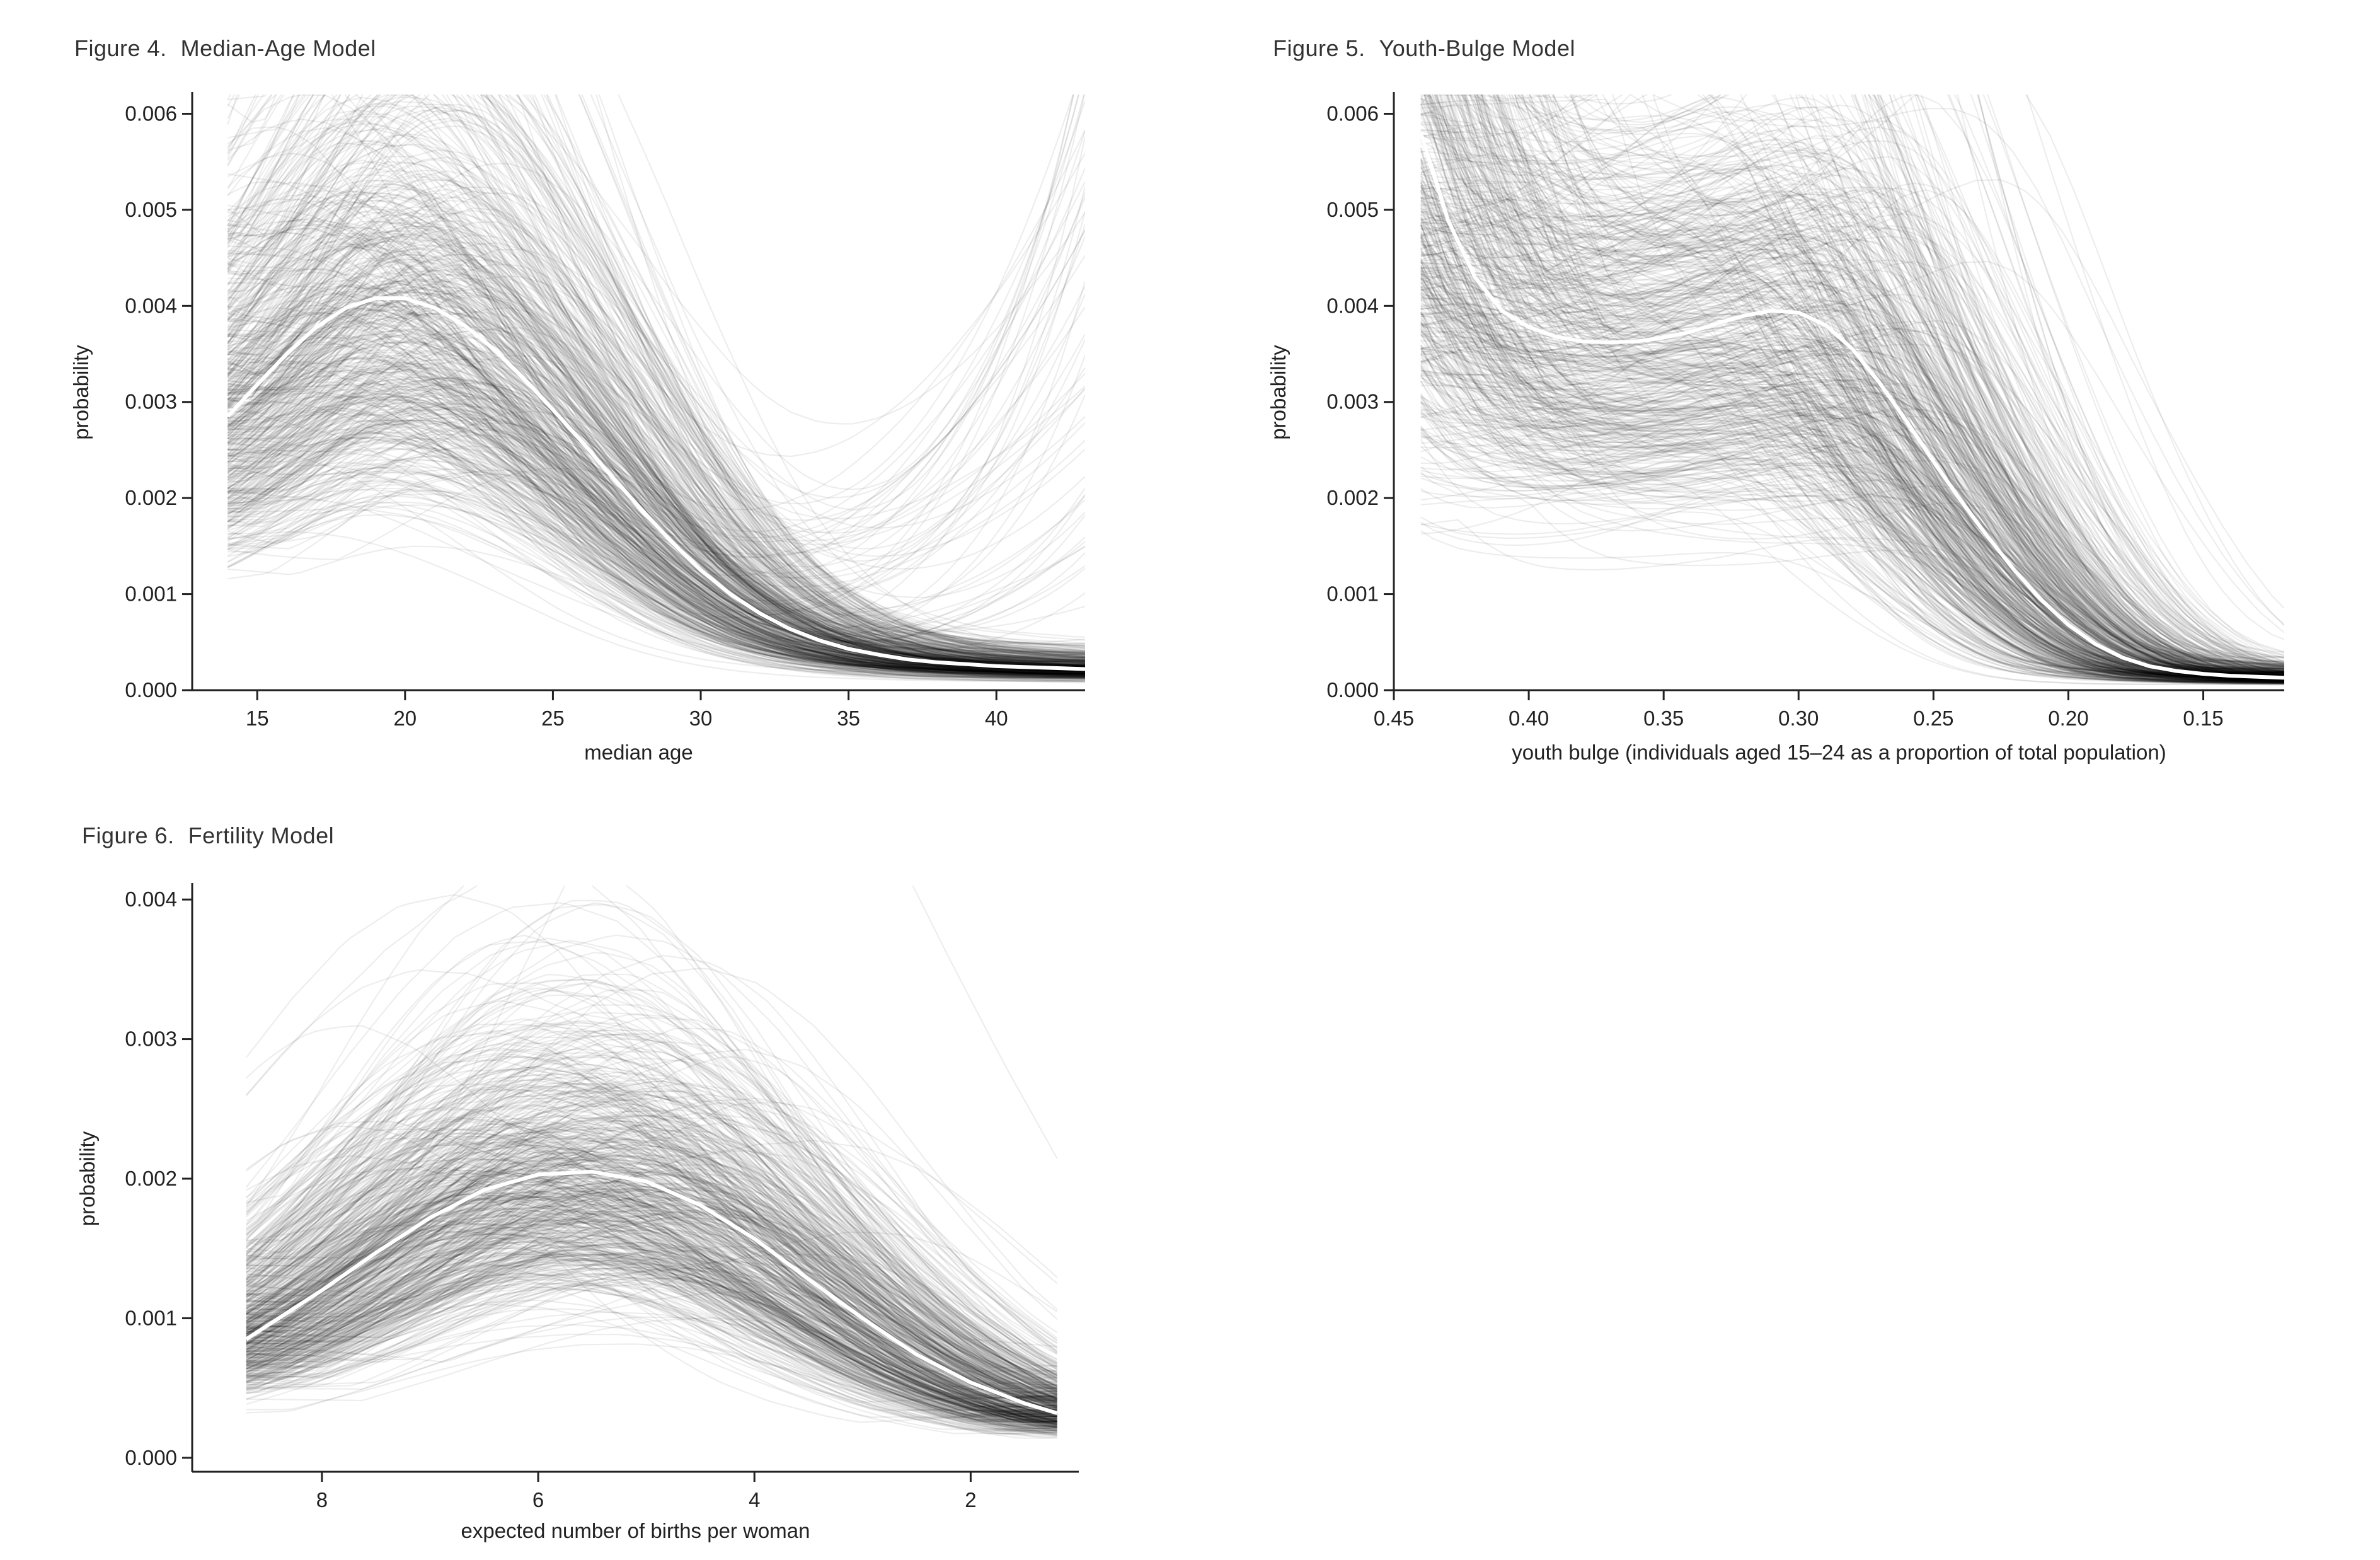 This screenshot has height=1560, width=2380. I want to click on x-axis-label: median age, so click(638, 752).